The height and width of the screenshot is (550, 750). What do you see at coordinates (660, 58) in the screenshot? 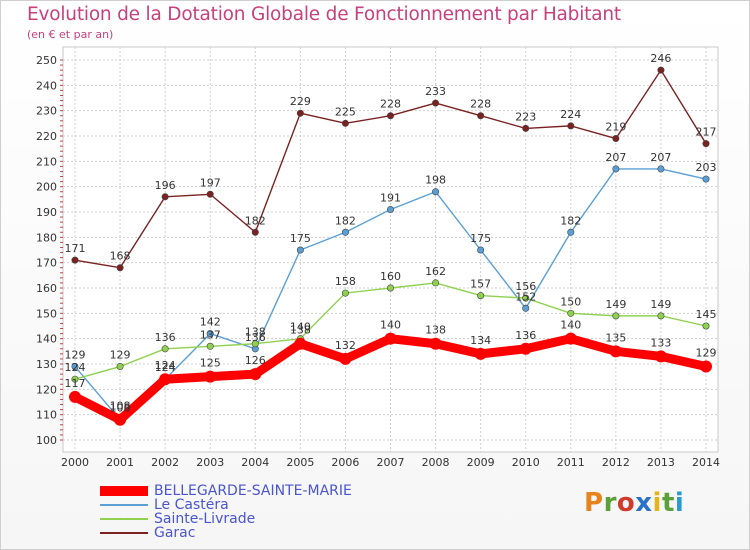
I see `data-label: 246` at bounding box center [660, 58].